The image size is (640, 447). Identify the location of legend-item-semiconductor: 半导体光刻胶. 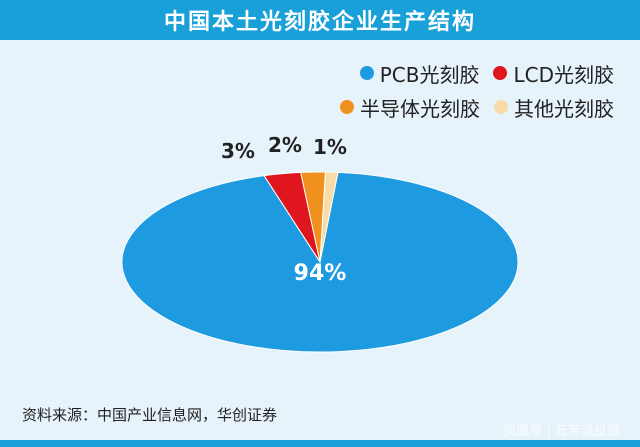
(410, 107).